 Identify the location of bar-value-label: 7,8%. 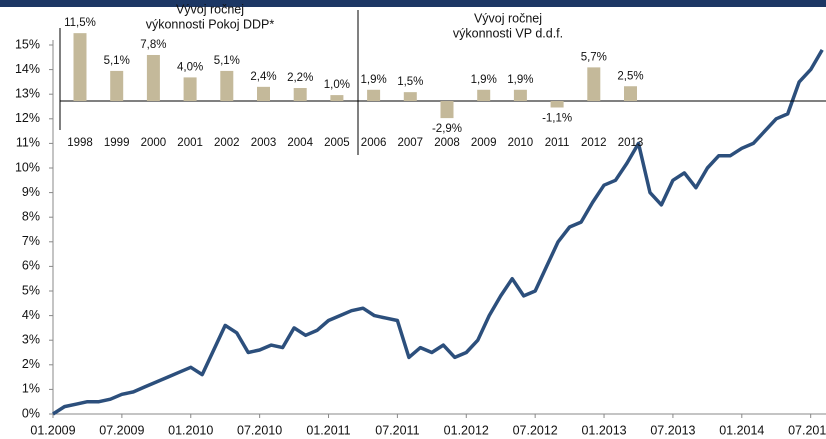
(153, 45).